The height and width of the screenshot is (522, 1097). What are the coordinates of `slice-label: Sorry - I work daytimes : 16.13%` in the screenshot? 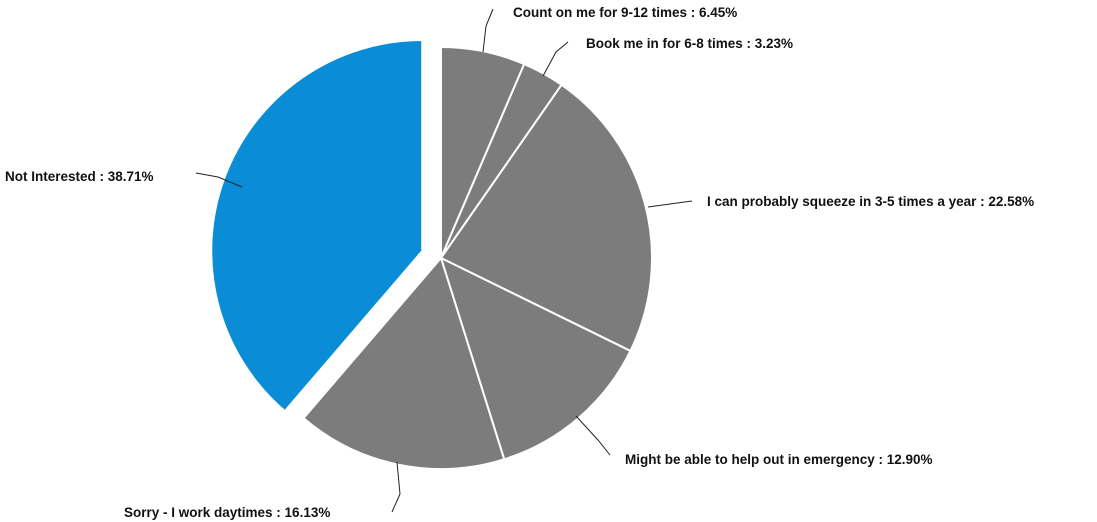 It's located at (227, 512).